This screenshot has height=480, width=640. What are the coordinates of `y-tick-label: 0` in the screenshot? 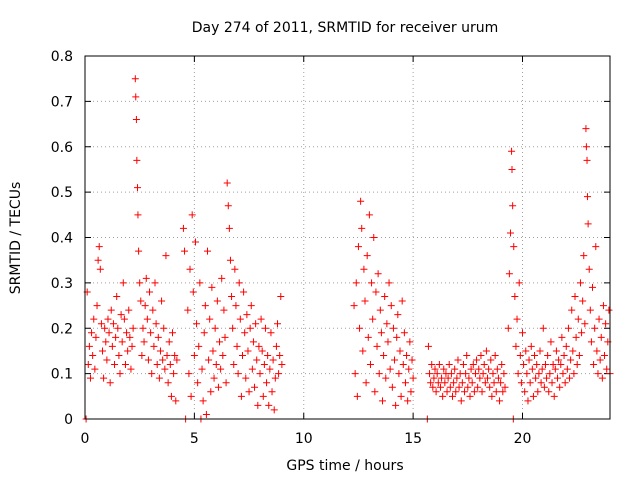 It's located at (68, 420).